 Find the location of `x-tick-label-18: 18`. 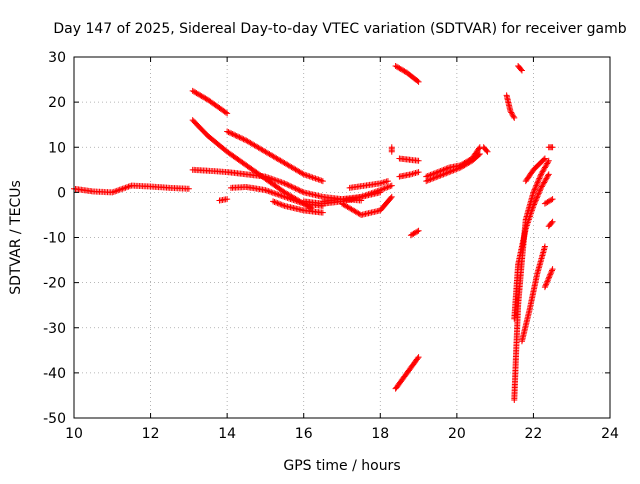

x-tick-label-18: 18 is located at coordinates (380, 434).